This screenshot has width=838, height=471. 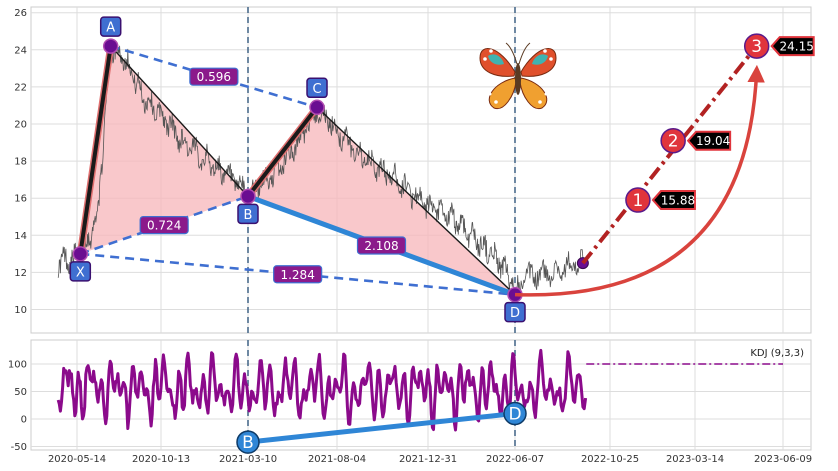 I want to click on target-number: 1, so click(x=638, y=201).